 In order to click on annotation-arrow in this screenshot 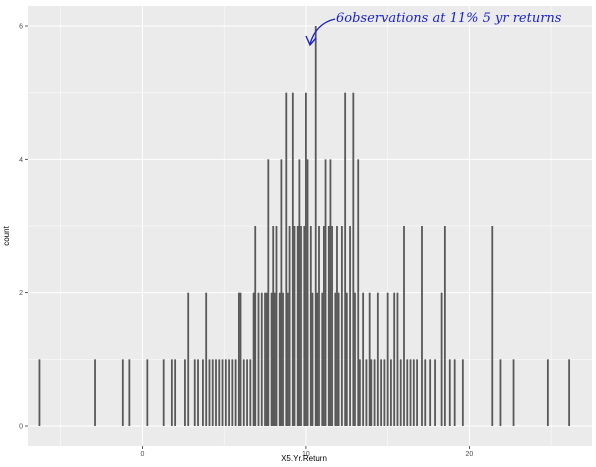, I will do `click(322, 31)`.